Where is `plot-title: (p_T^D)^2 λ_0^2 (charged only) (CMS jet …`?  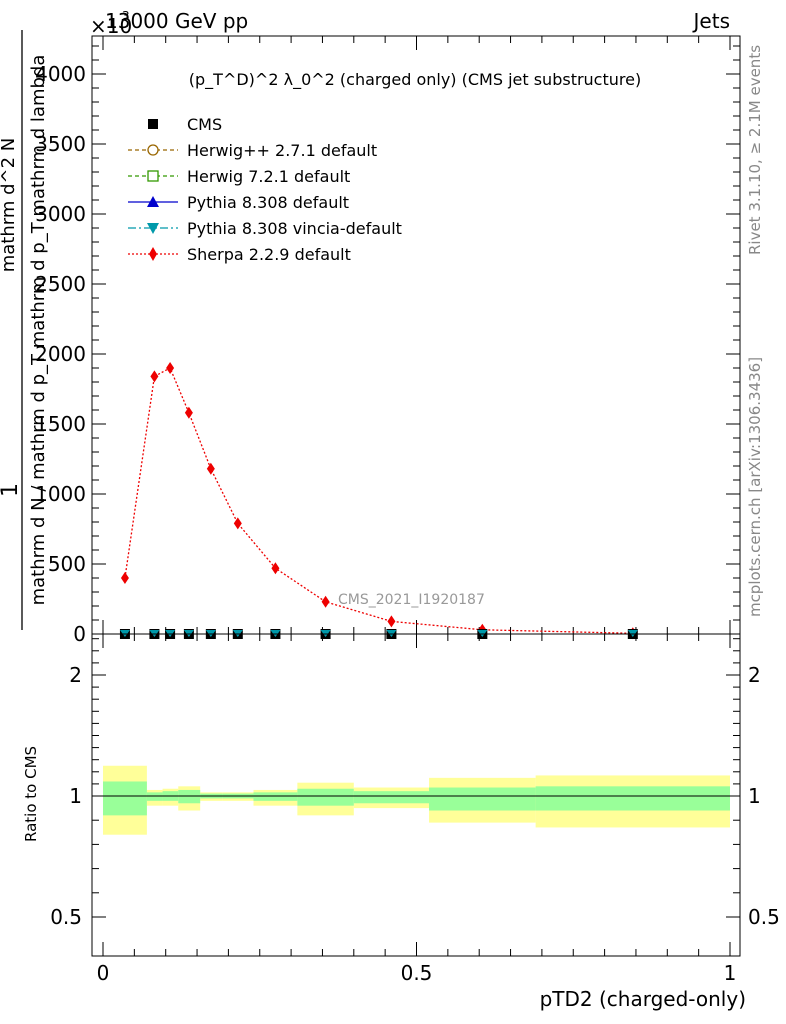
plot-title: (p_T^D)^2 λ_0^2 (charged only) (CMS jet … is located at coordinates (415, 80).